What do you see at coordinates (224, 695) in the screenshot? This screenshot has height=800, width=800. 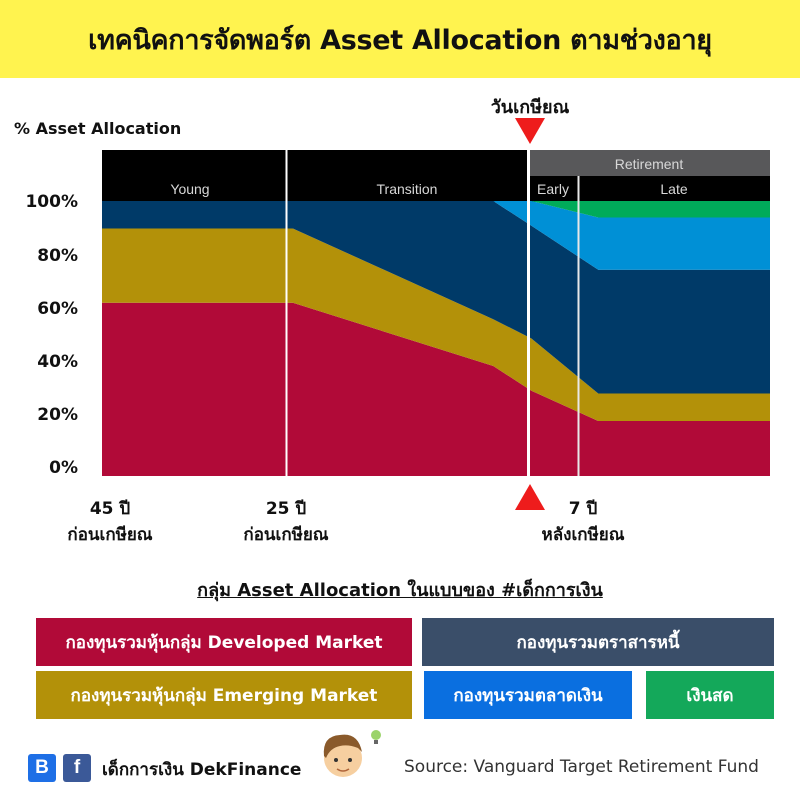 I see `legend-emerging-market: กองทุนรวมหุ้นกลุ่ม Emerging Market` at bounding box center [224, 695].